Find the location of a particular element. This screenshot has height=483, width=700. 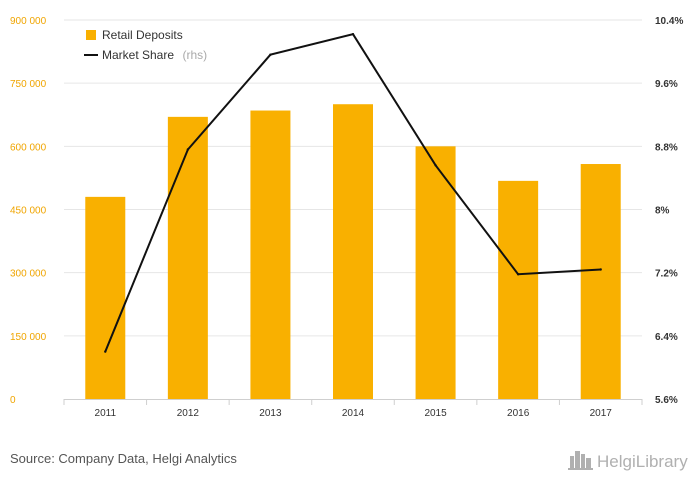

y-left-tick-label: 0 is located at coordinates (13, 400).